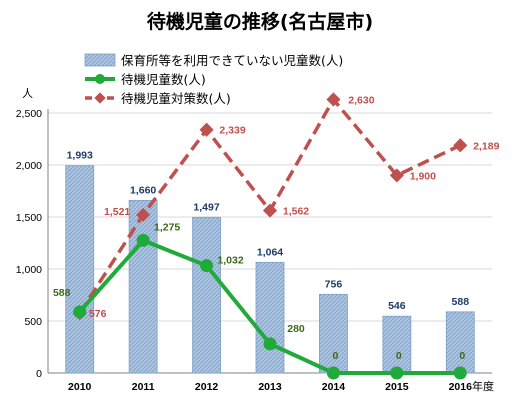 The width and height of the screenshot is (520, 409). Describe the element at coordinates (100, 98) in the screenshot. I see `legend-diamond-marker` at that location.